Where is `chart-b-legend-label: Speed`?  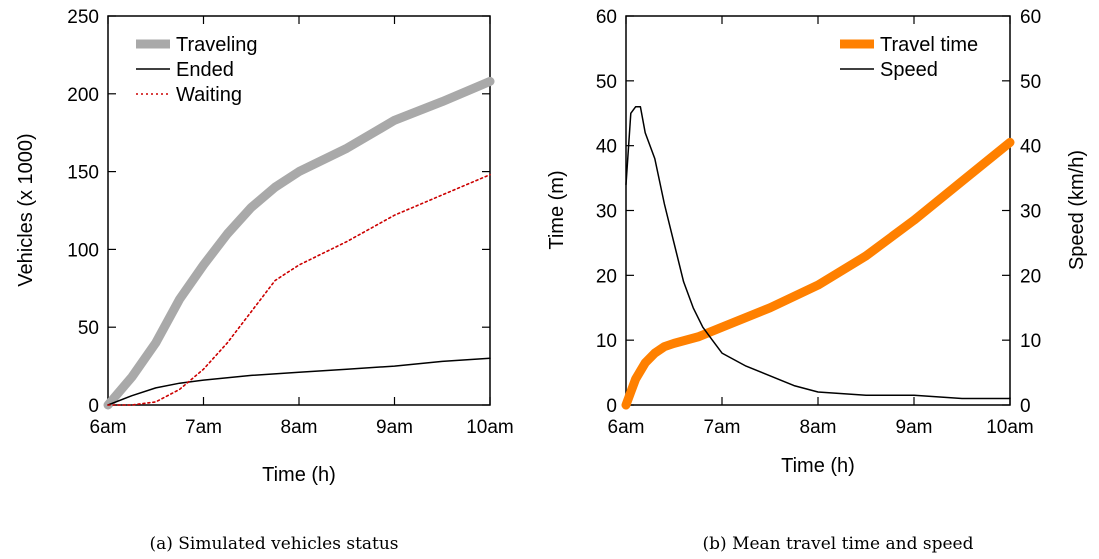
chart-b-legend-label: Speed is located at coordinates (909, 70).